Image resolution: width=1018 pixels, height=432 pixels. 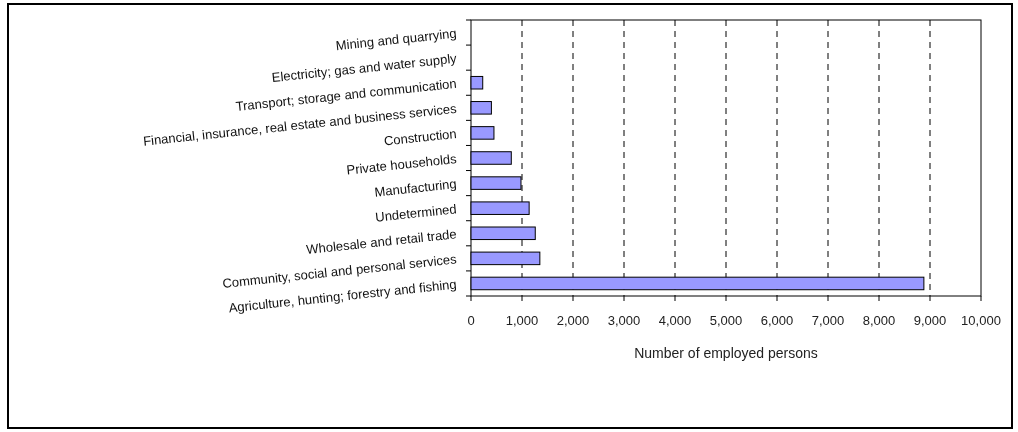 I want to click on x-tick-label: 9,000, so click(x=930, y=320).